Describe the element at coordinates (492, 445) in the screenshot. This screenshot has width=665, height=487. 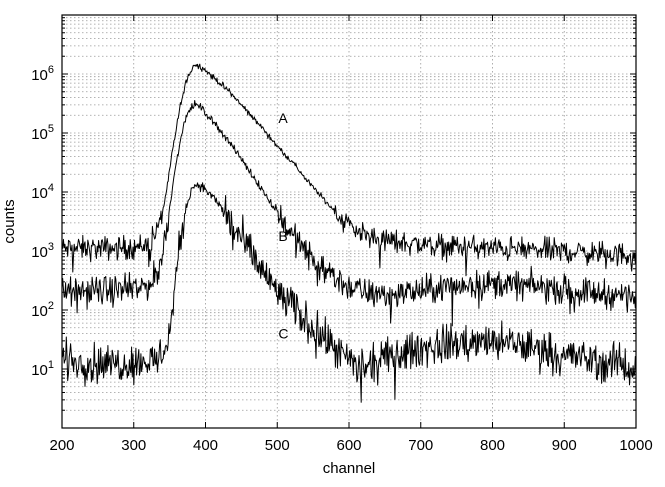
I see `x-tick-label: 800` at that location.